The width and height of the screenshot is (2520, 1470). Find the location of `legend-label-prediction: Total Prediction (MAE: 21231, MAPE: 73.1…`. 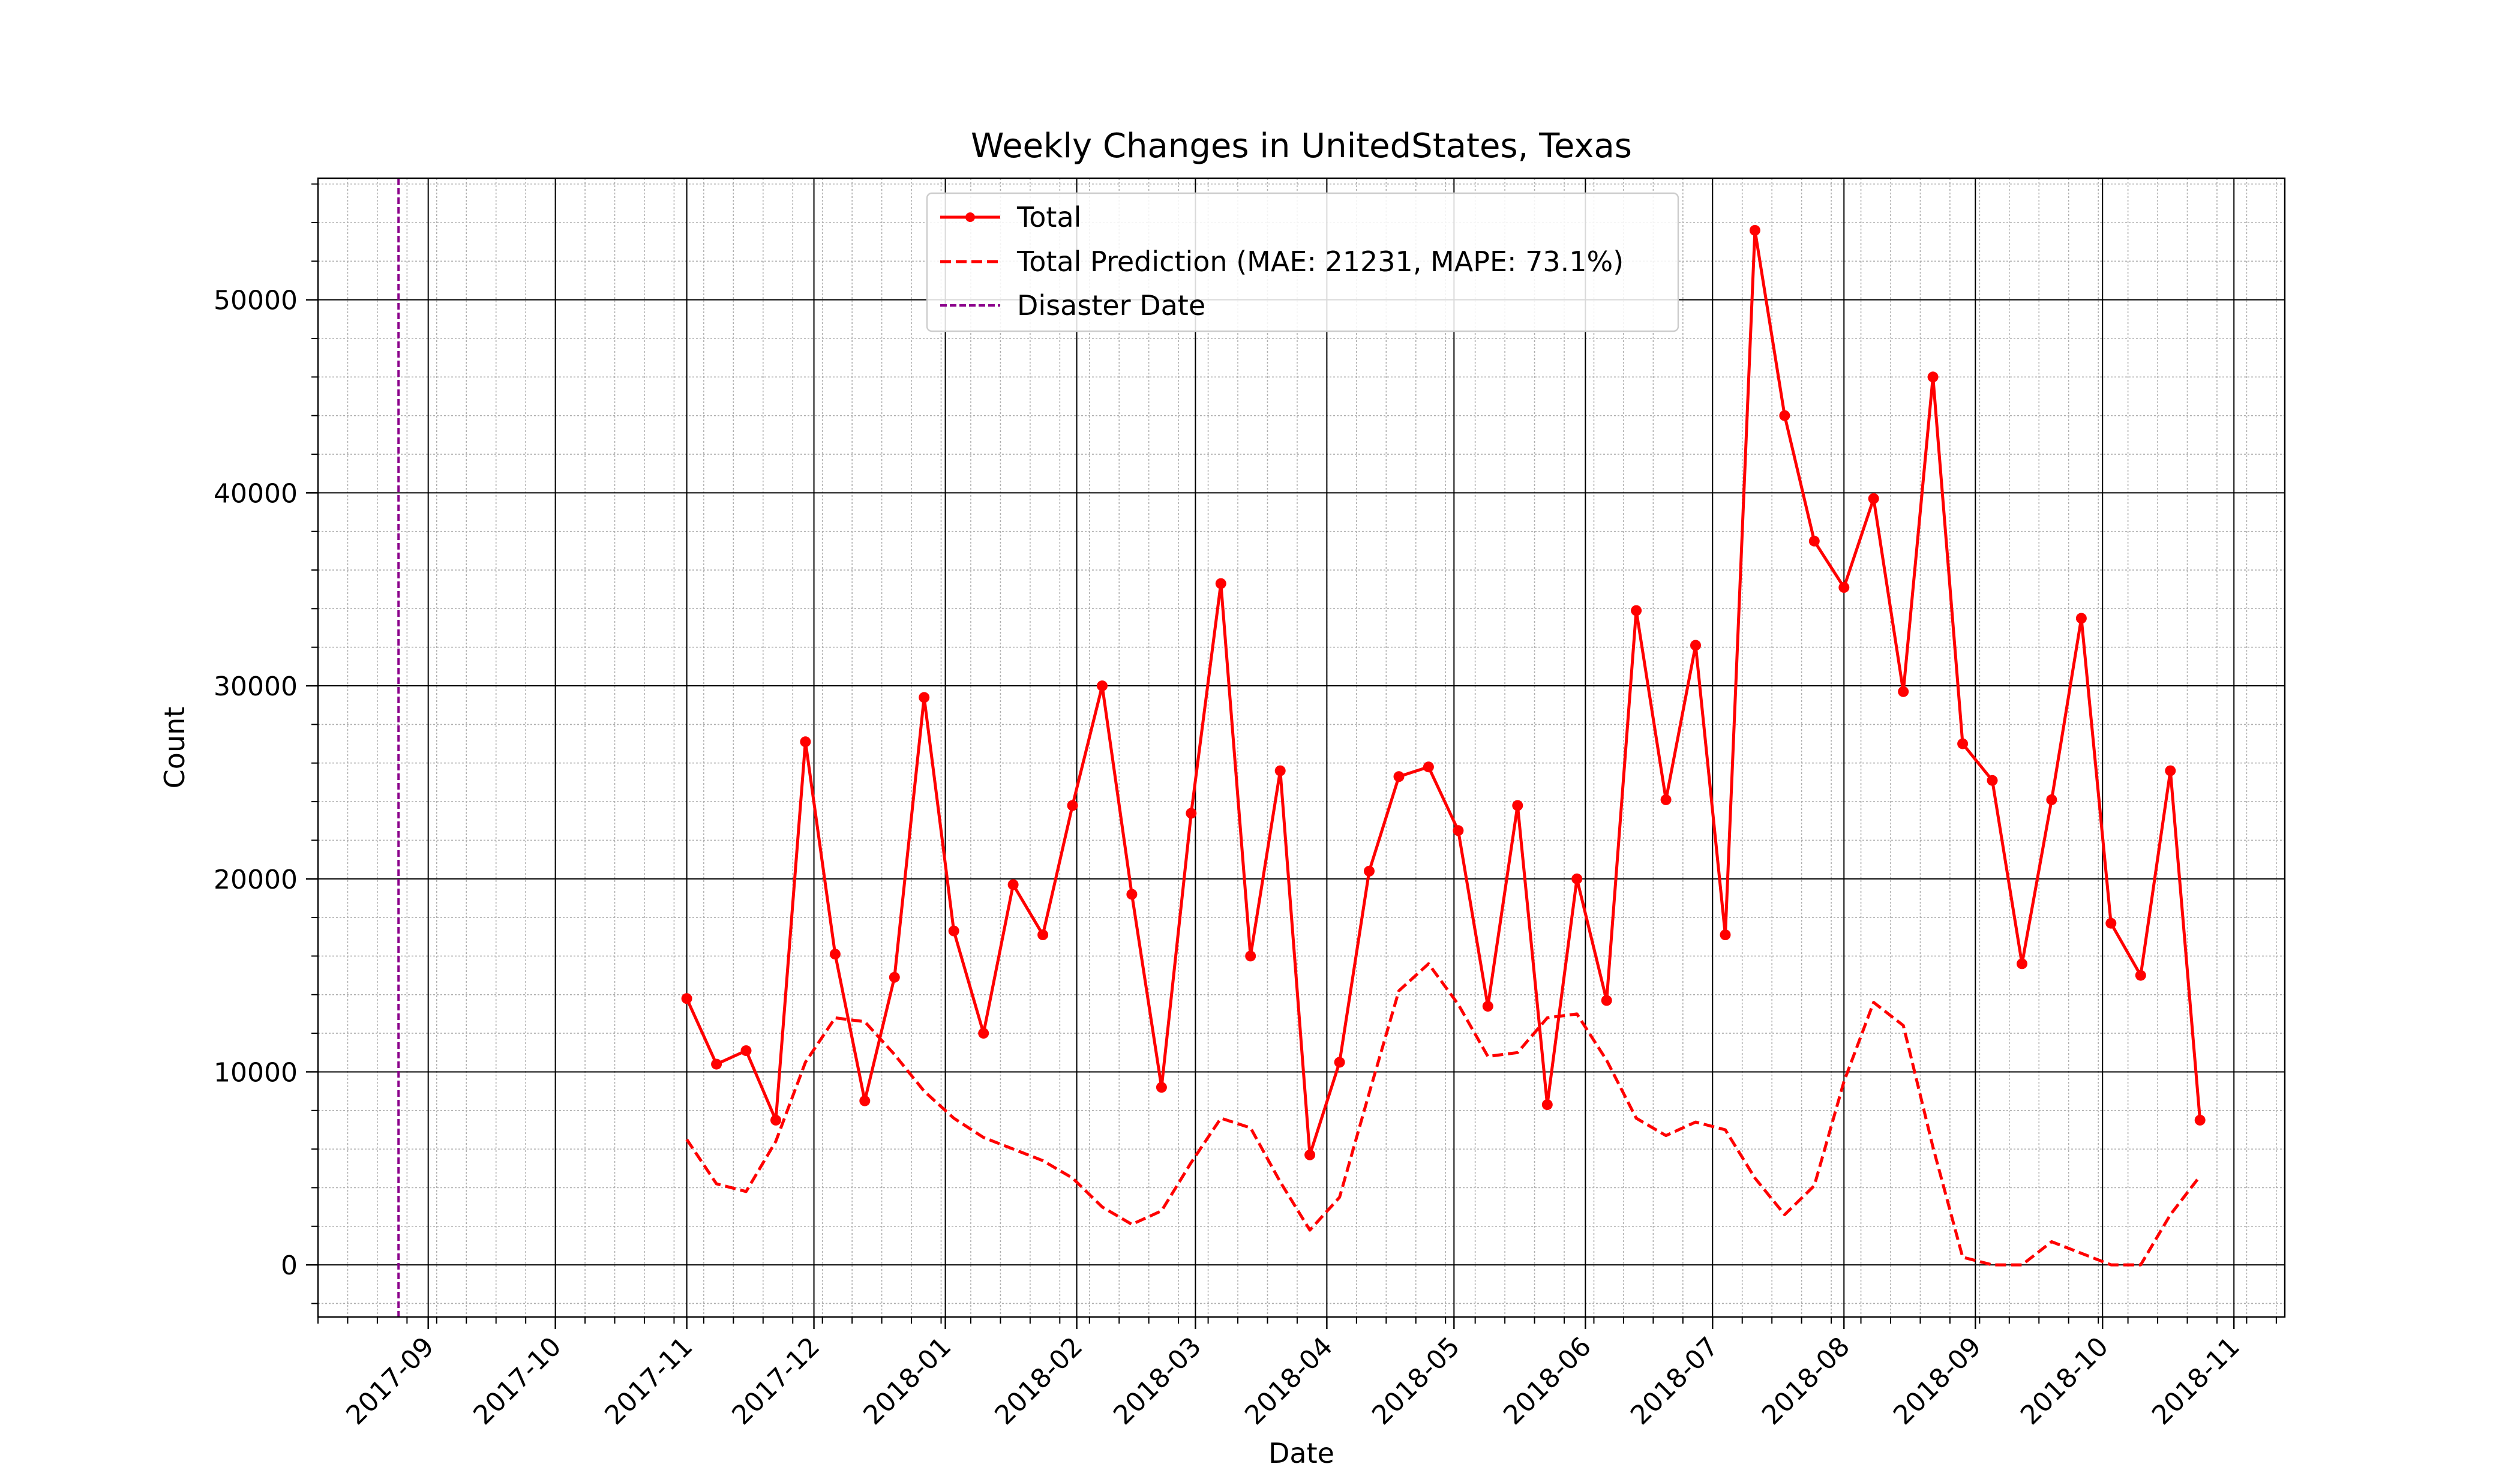

legend-label-prediction: Total Prediction (MAE: 21231, MAPE: 73.1… is located at coordinates (1320, 261).